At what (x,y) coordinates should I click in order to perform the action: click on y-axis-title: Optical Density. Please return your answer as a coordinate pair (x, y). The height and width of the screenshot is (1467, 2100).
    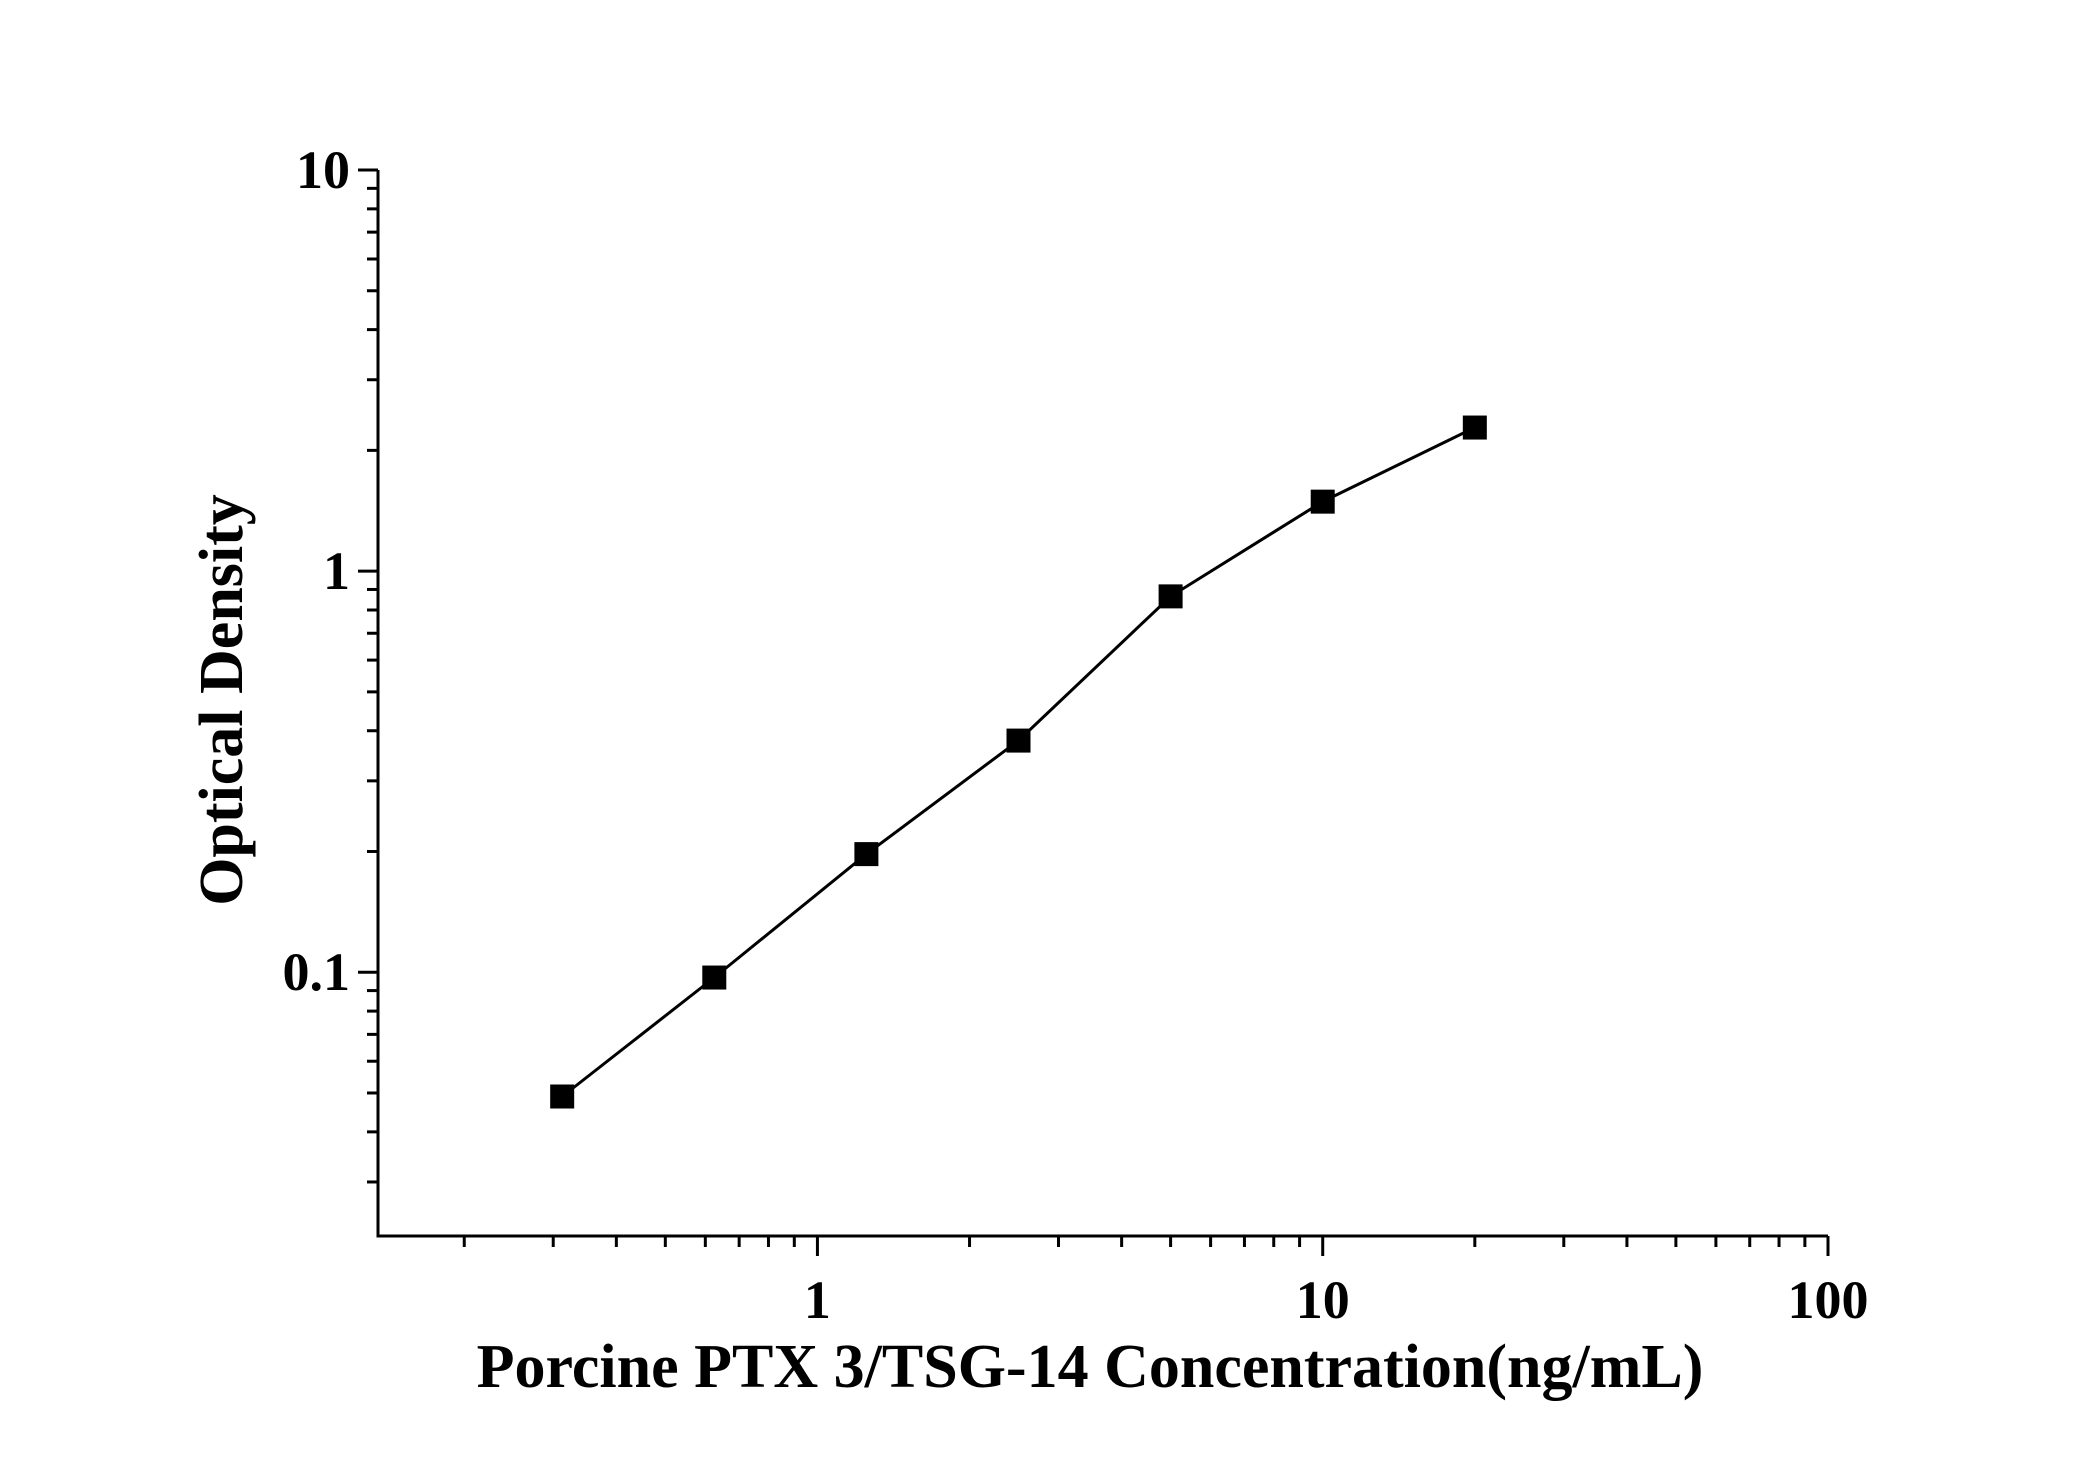
    Looking at the image, I should click on (222, 700).